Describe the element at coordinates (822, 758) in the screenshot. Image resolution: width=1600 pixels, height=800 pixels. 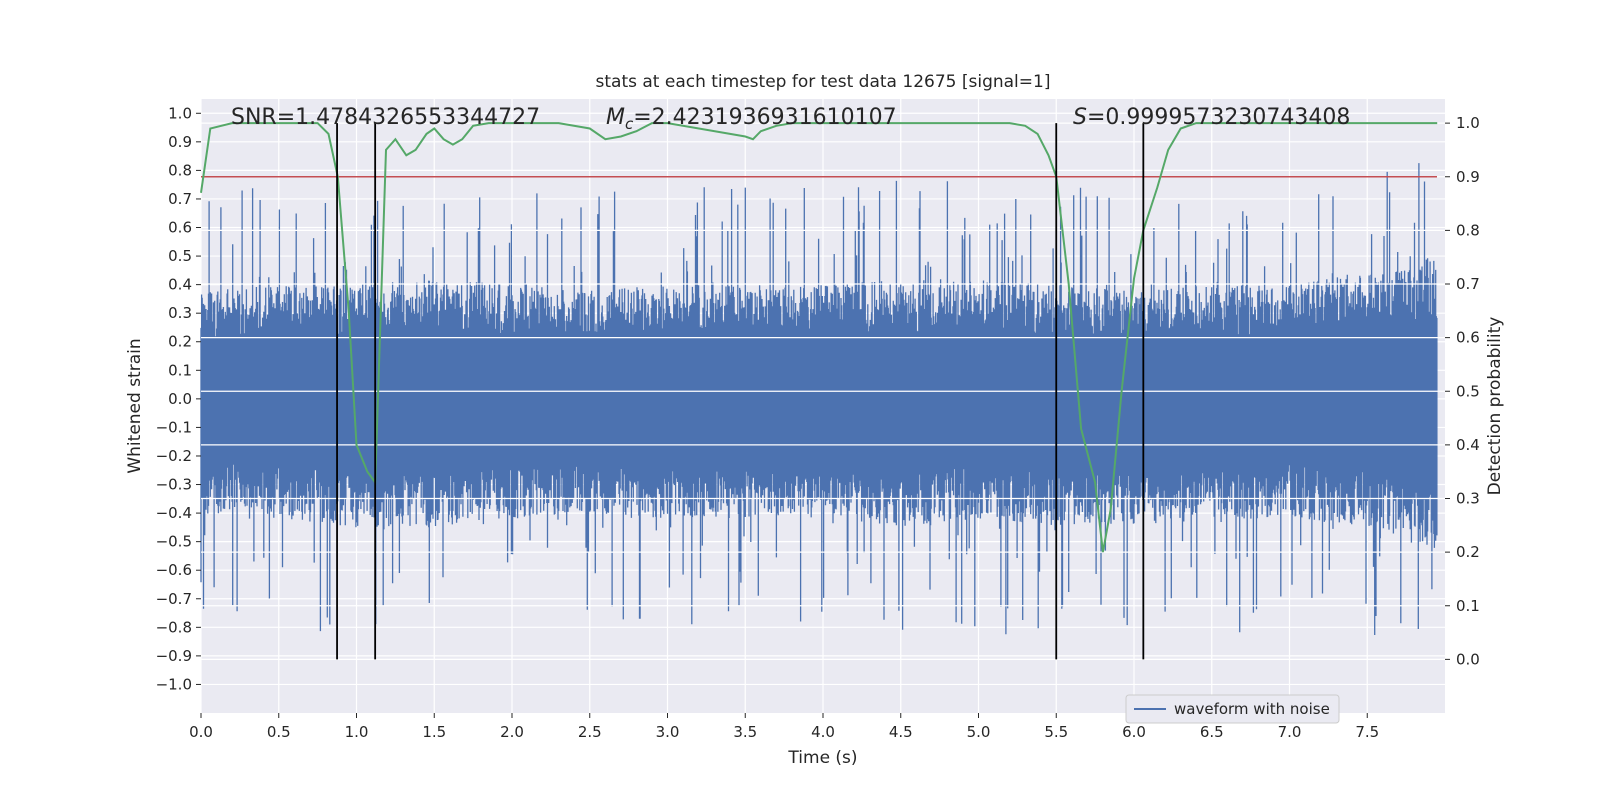
I see `x-axis-title: Time (s)` at that location.